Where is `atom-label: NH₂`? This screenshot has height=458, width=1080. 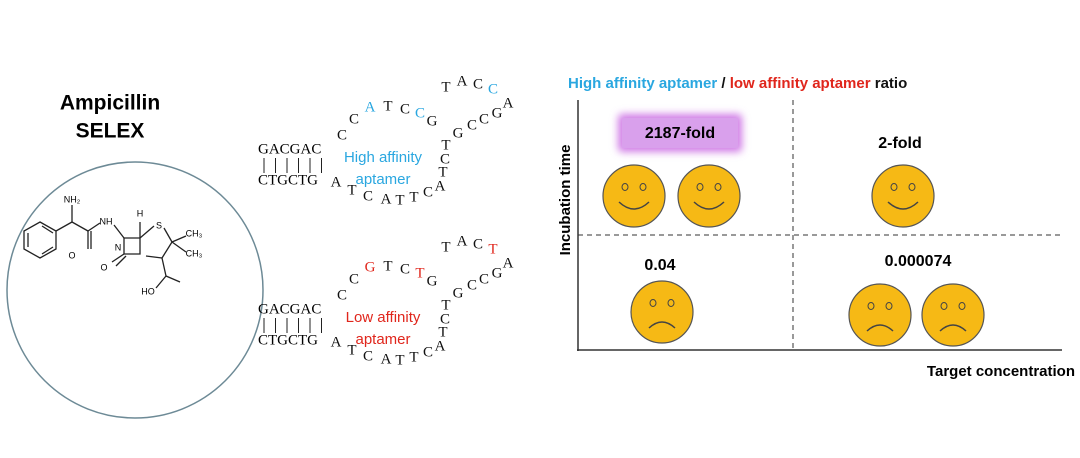
atom-label: NH₂ is located at coordinates (72, 199).